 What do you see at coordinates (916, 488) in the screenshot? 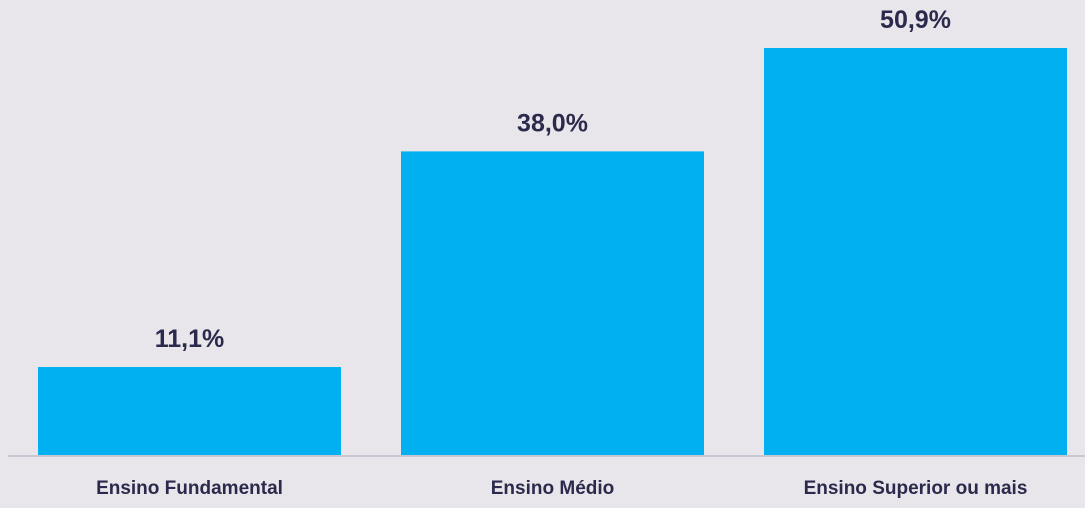
I see `category-label-3: Ensino Superior ou mais` at bounding box center [916, 488].